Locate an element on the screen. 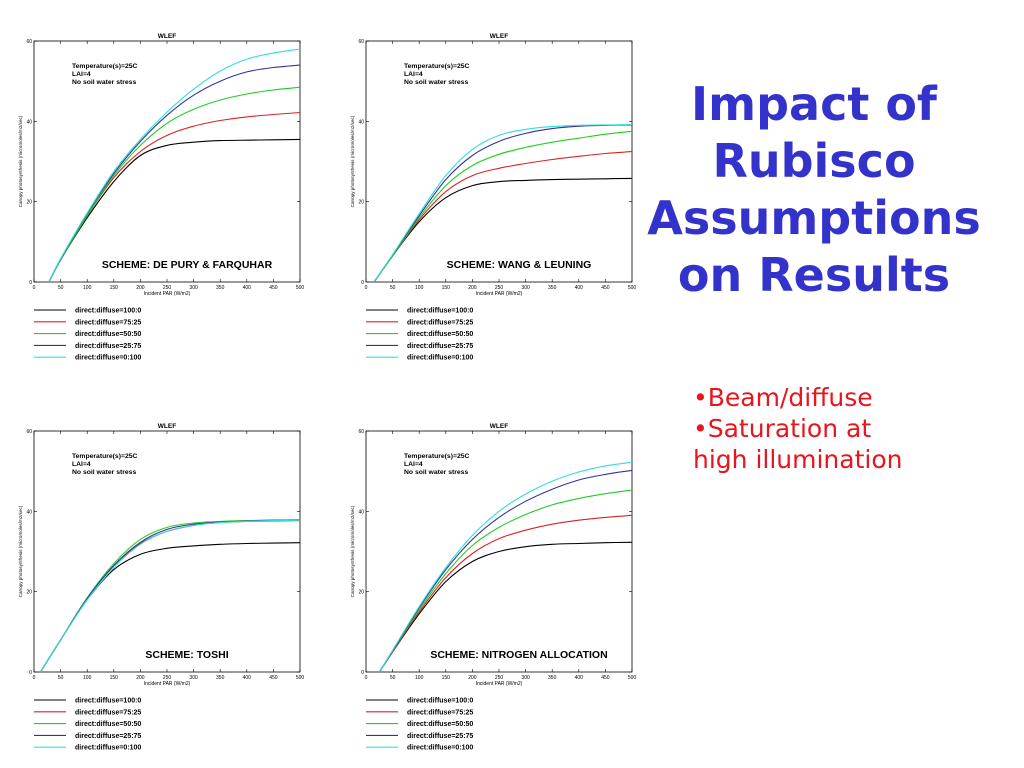 This screenshot has height=768, width=1024. bullet-item-beam-diffuse: •Beam/diffuse is located at coordinates (783, 397).